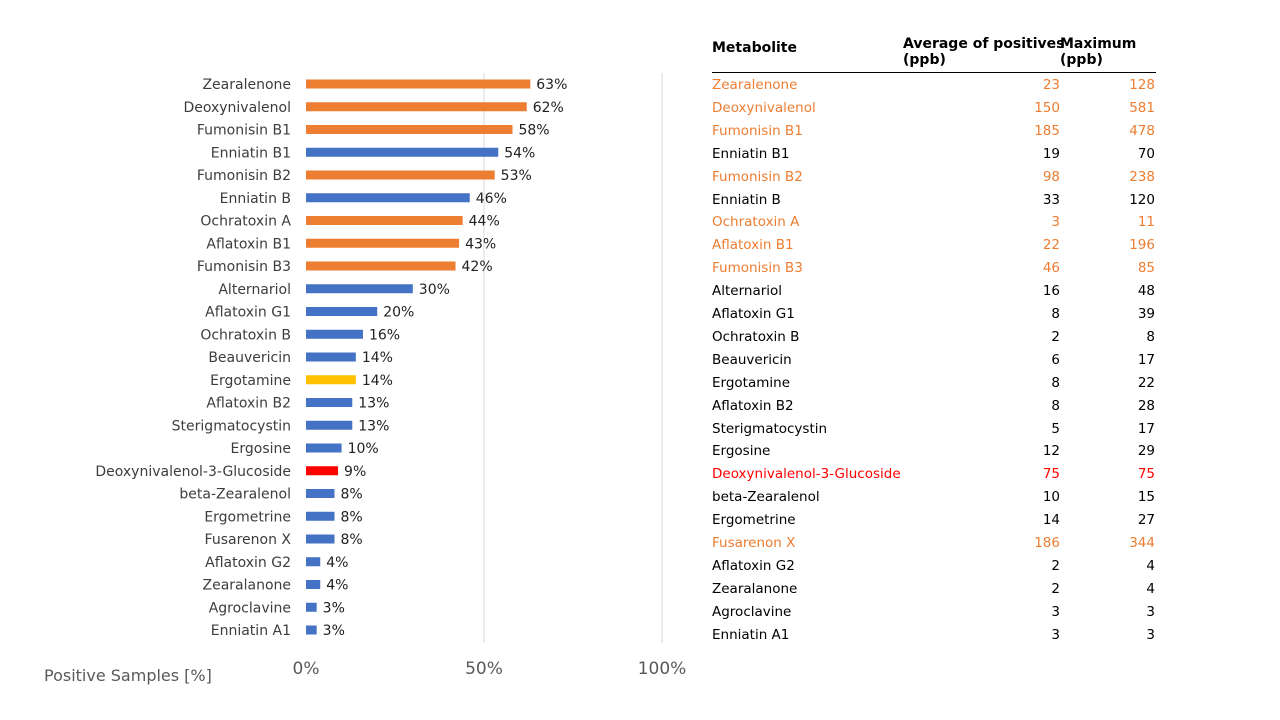  Describe the element at coordinates (934, 108) in the screenshot. I see `table-row: Deoxynivalenol 150 581` at that location.